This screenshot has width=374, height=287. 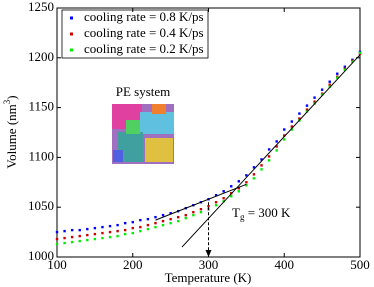 What do you see at coordinates (144, 48) in the screenshot?
I see `legend-label: cooling rate = 0.2 K/ps` at bounding box center [144, 48].